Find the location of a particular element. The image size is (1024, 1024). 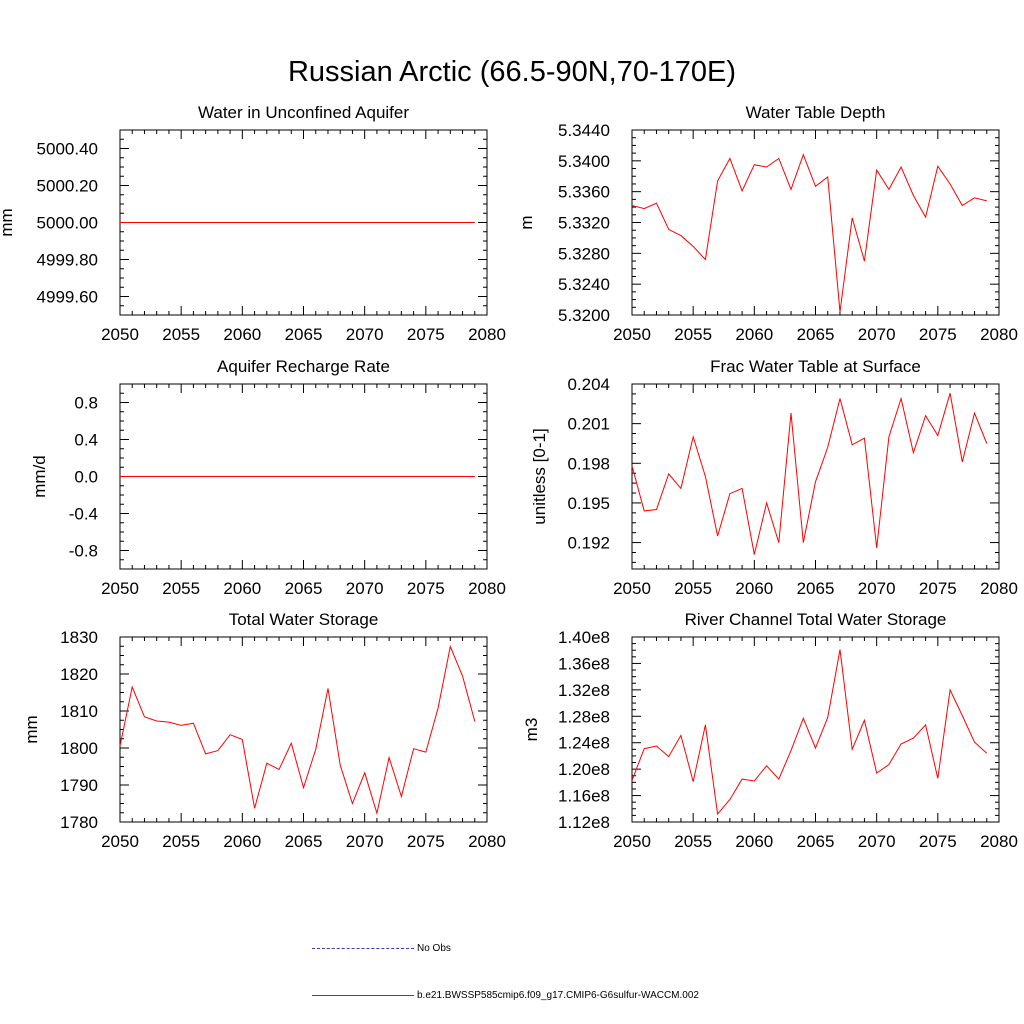

legend-line-run is located at coordinates (363, 995).